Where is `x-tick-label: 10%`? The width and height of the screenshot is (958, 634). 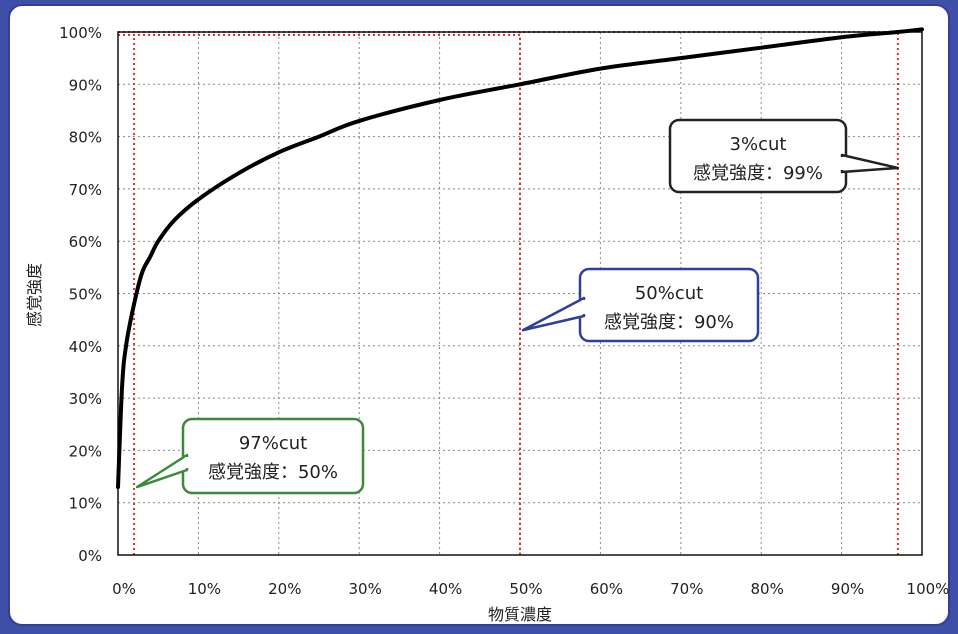
x-tick-label: 10% is located at coordinates (204, 589).